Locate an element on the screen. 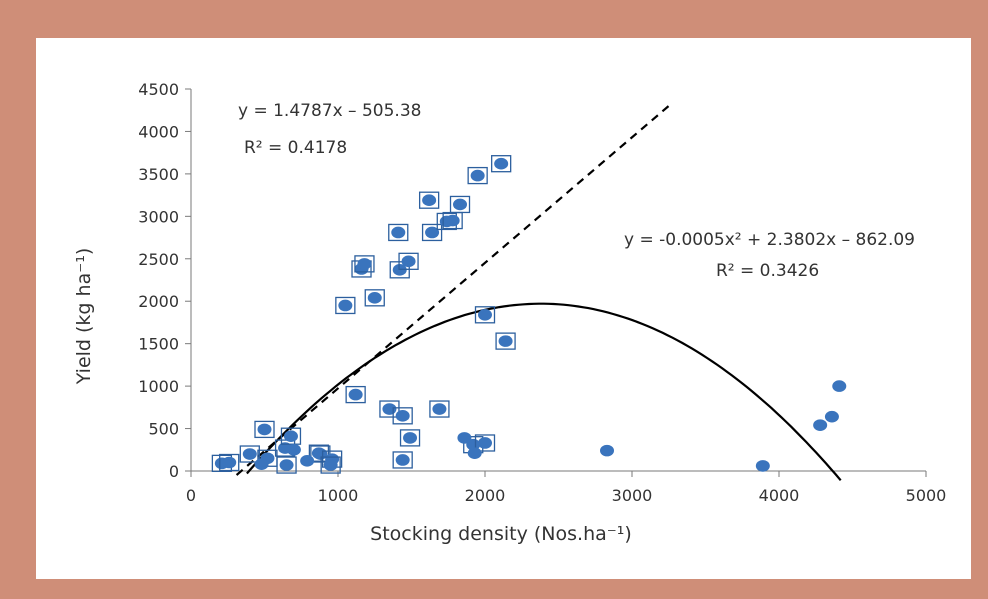  y-tick: 3000 is located at coordinates (164, 216).